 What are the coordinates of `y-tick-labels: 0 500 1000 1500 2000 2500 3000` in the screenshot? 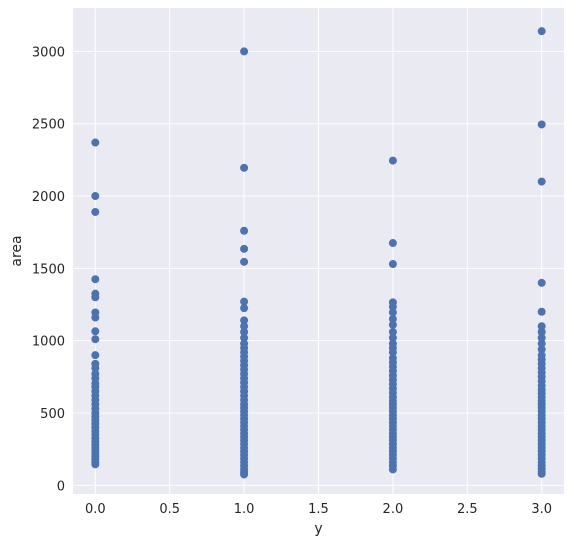 It's located at (48, 269).